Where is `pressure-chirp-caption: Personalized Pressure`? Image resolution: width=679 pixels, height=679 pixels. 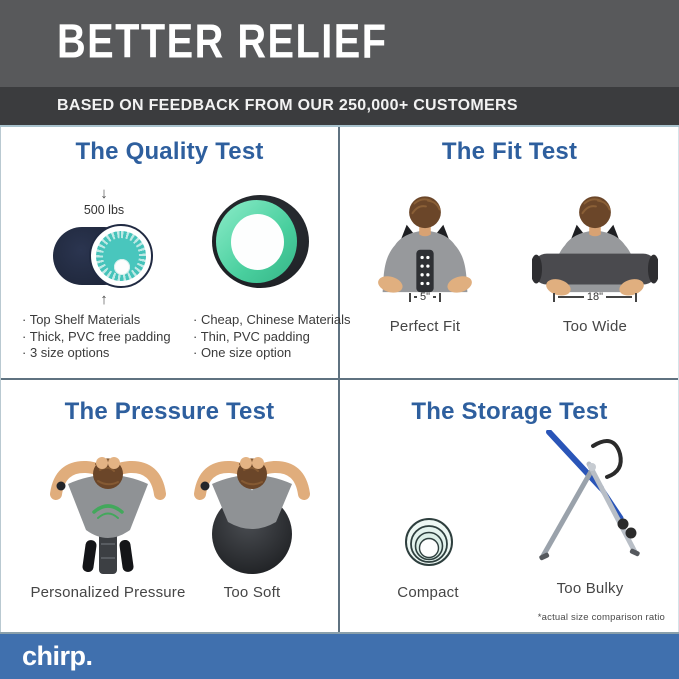
pressure-chirp-caption: Personalized Pressure is located at coordinates (108, 592).